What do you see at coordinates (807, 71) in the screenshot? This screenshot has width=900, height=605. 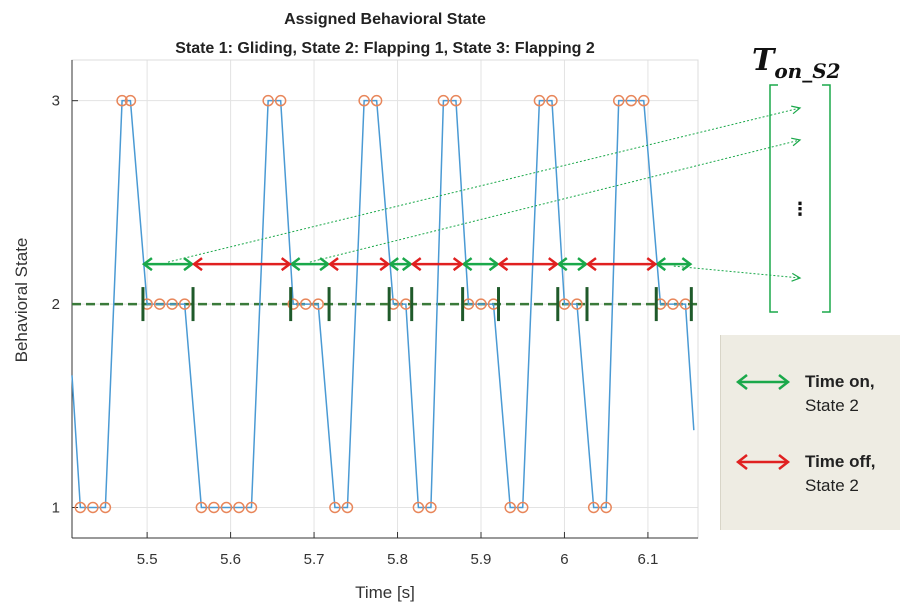 I see `bracket-title-sub: on_S2` at bounding box center [807, 71].